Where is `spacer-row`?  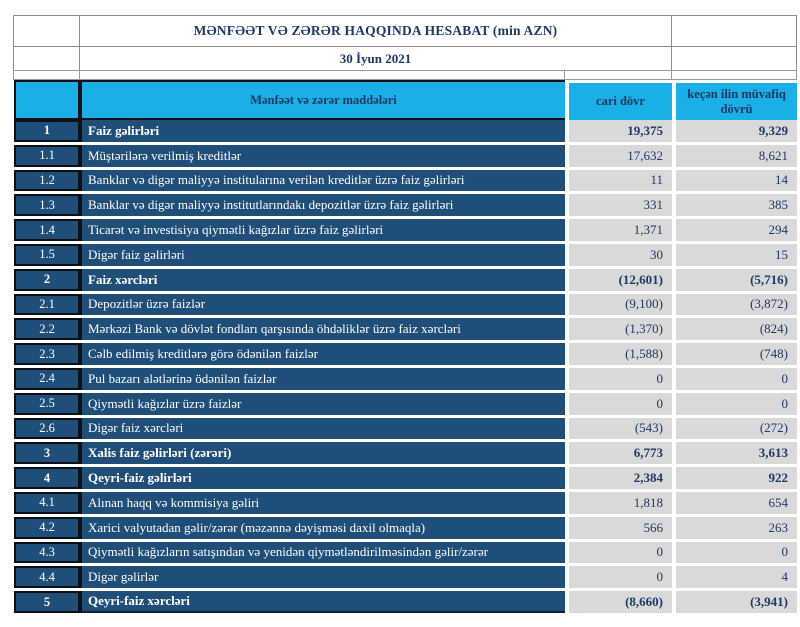 spacer-row is located at coordinates (405, 75).